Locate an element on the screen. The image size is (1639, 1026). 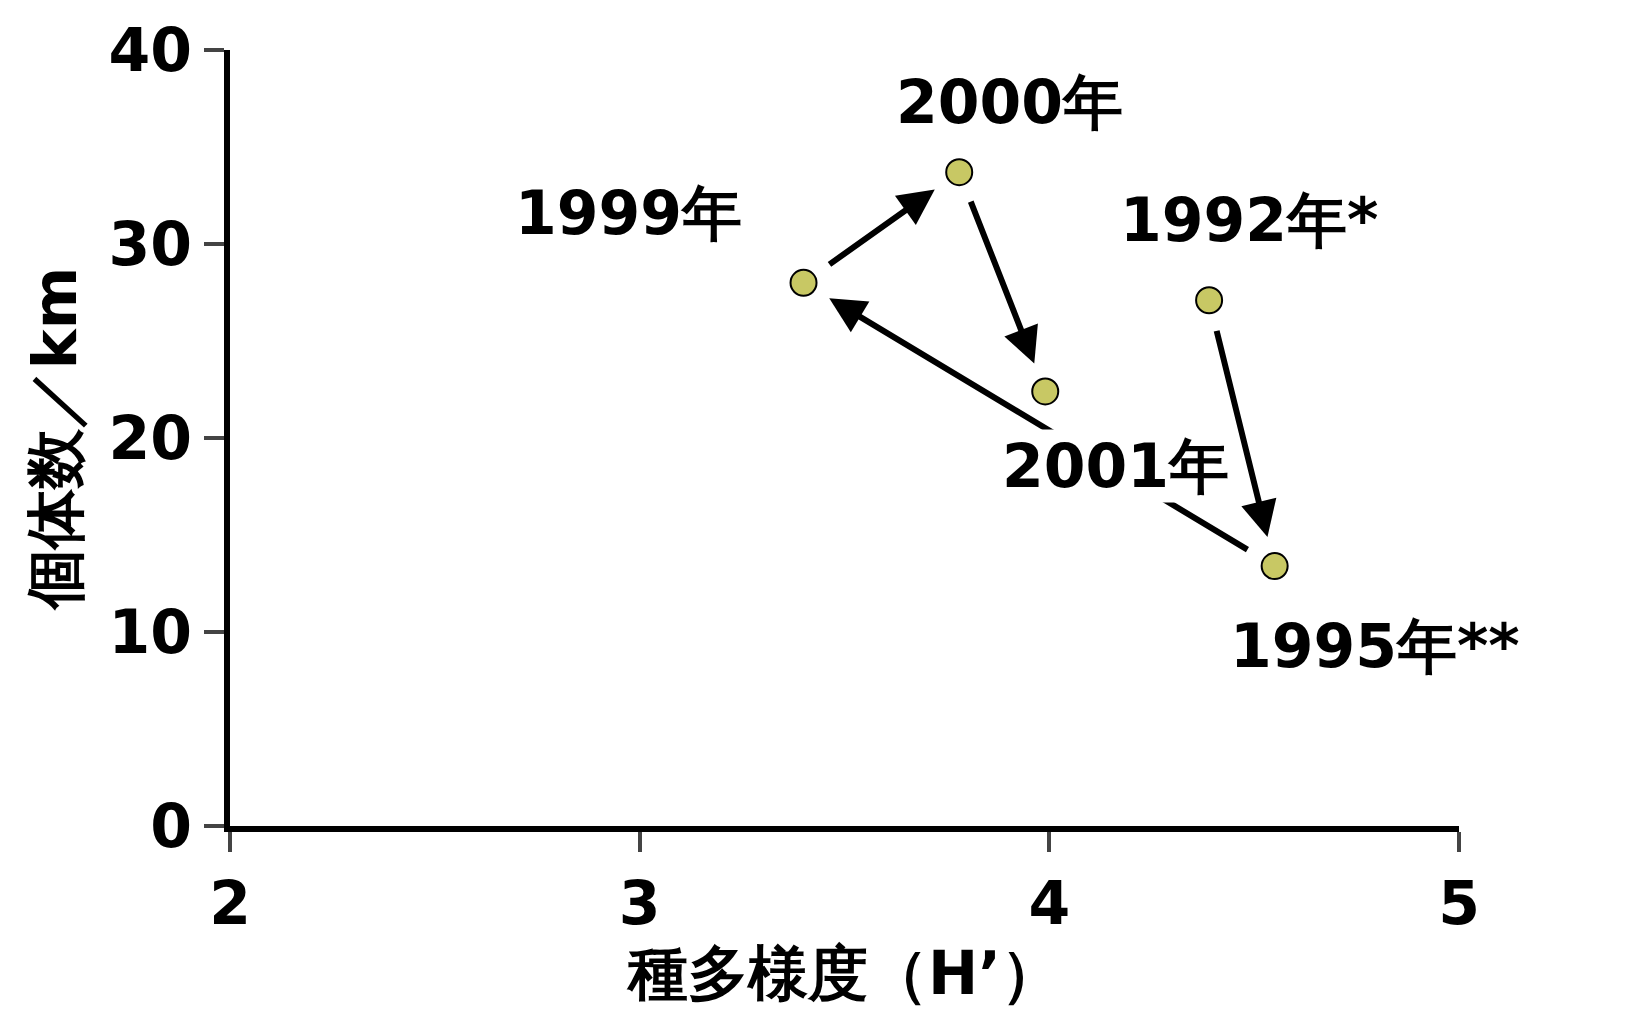
y-tick-label: 0 is located at coordinates (171, 826).